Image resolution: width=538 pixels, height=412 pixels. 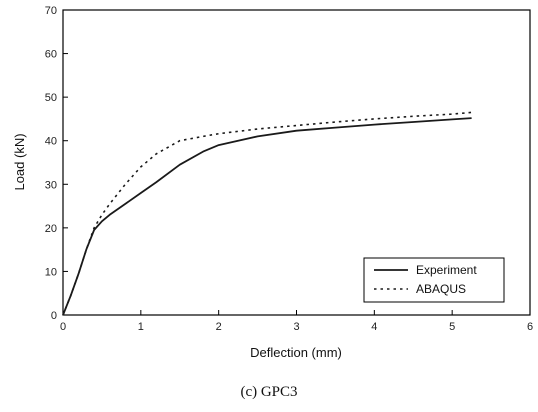 I want to click on legend-label-experiment: Experiment, so click(x=446, y=270).